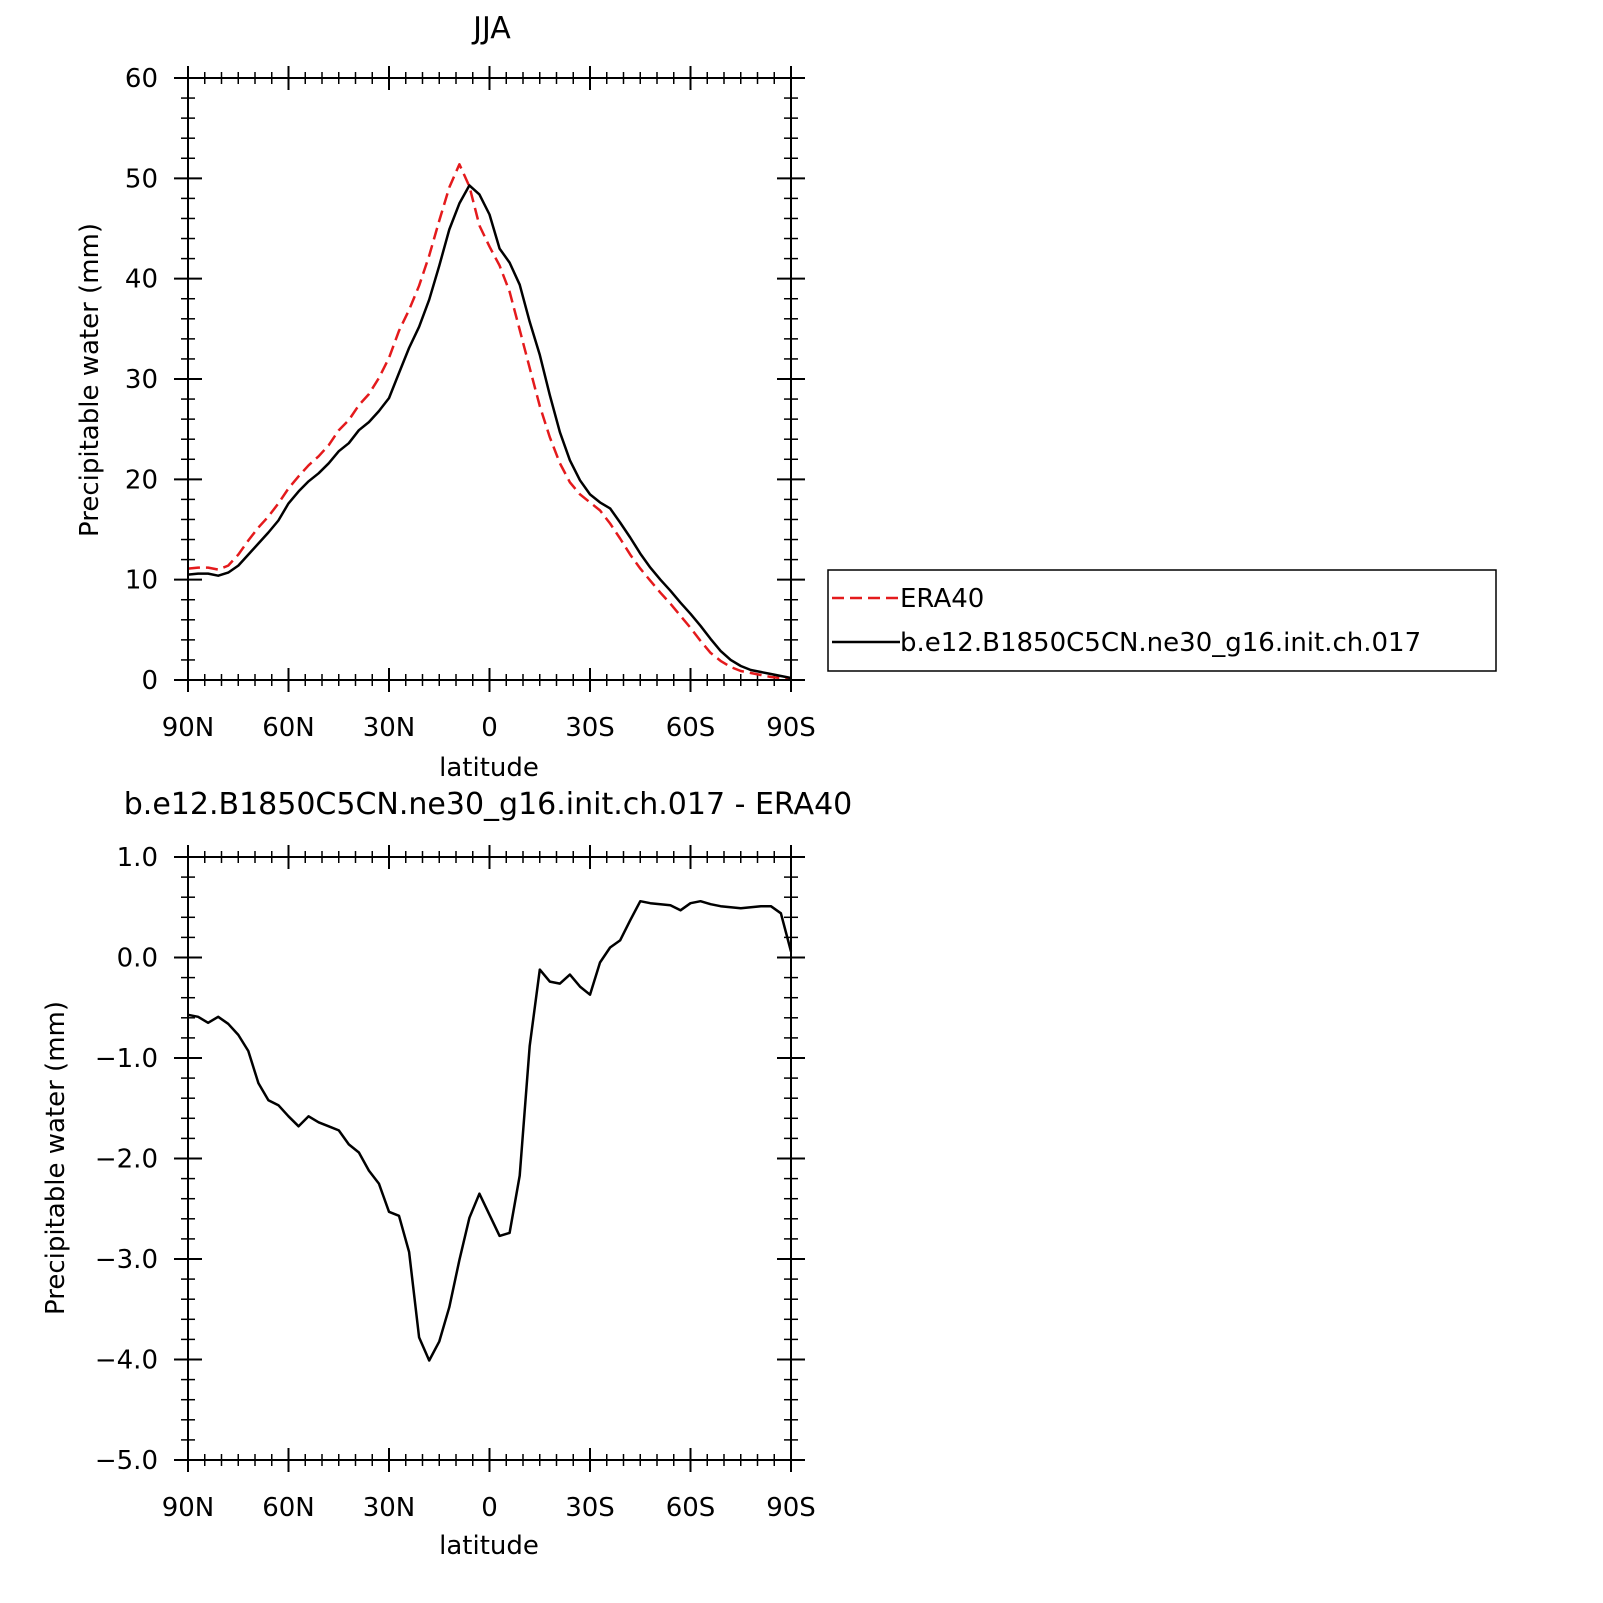  I want to click on y-tick-label: 60, so click(141, 79).